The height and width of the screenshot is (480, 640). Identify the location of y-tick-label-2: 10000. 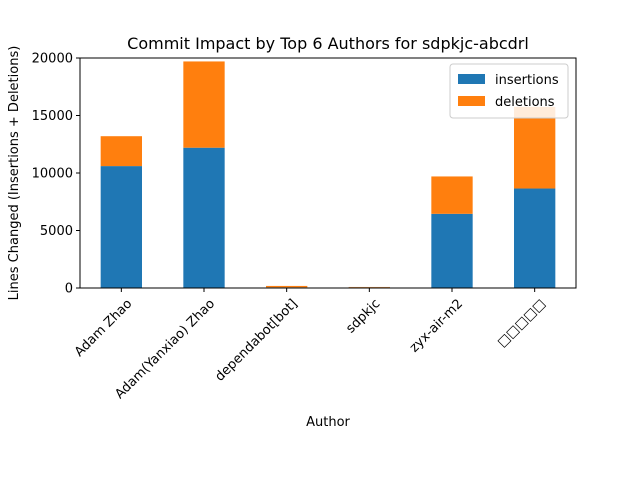
(52, 174).